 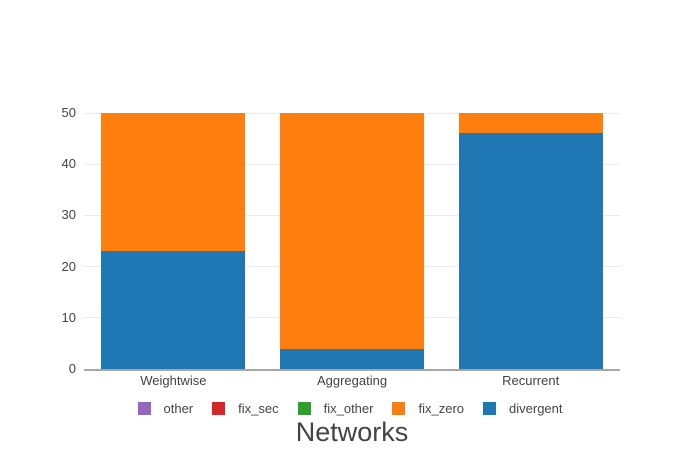 I want to click on y-tick-label: 20, so click(x=68, y=266).